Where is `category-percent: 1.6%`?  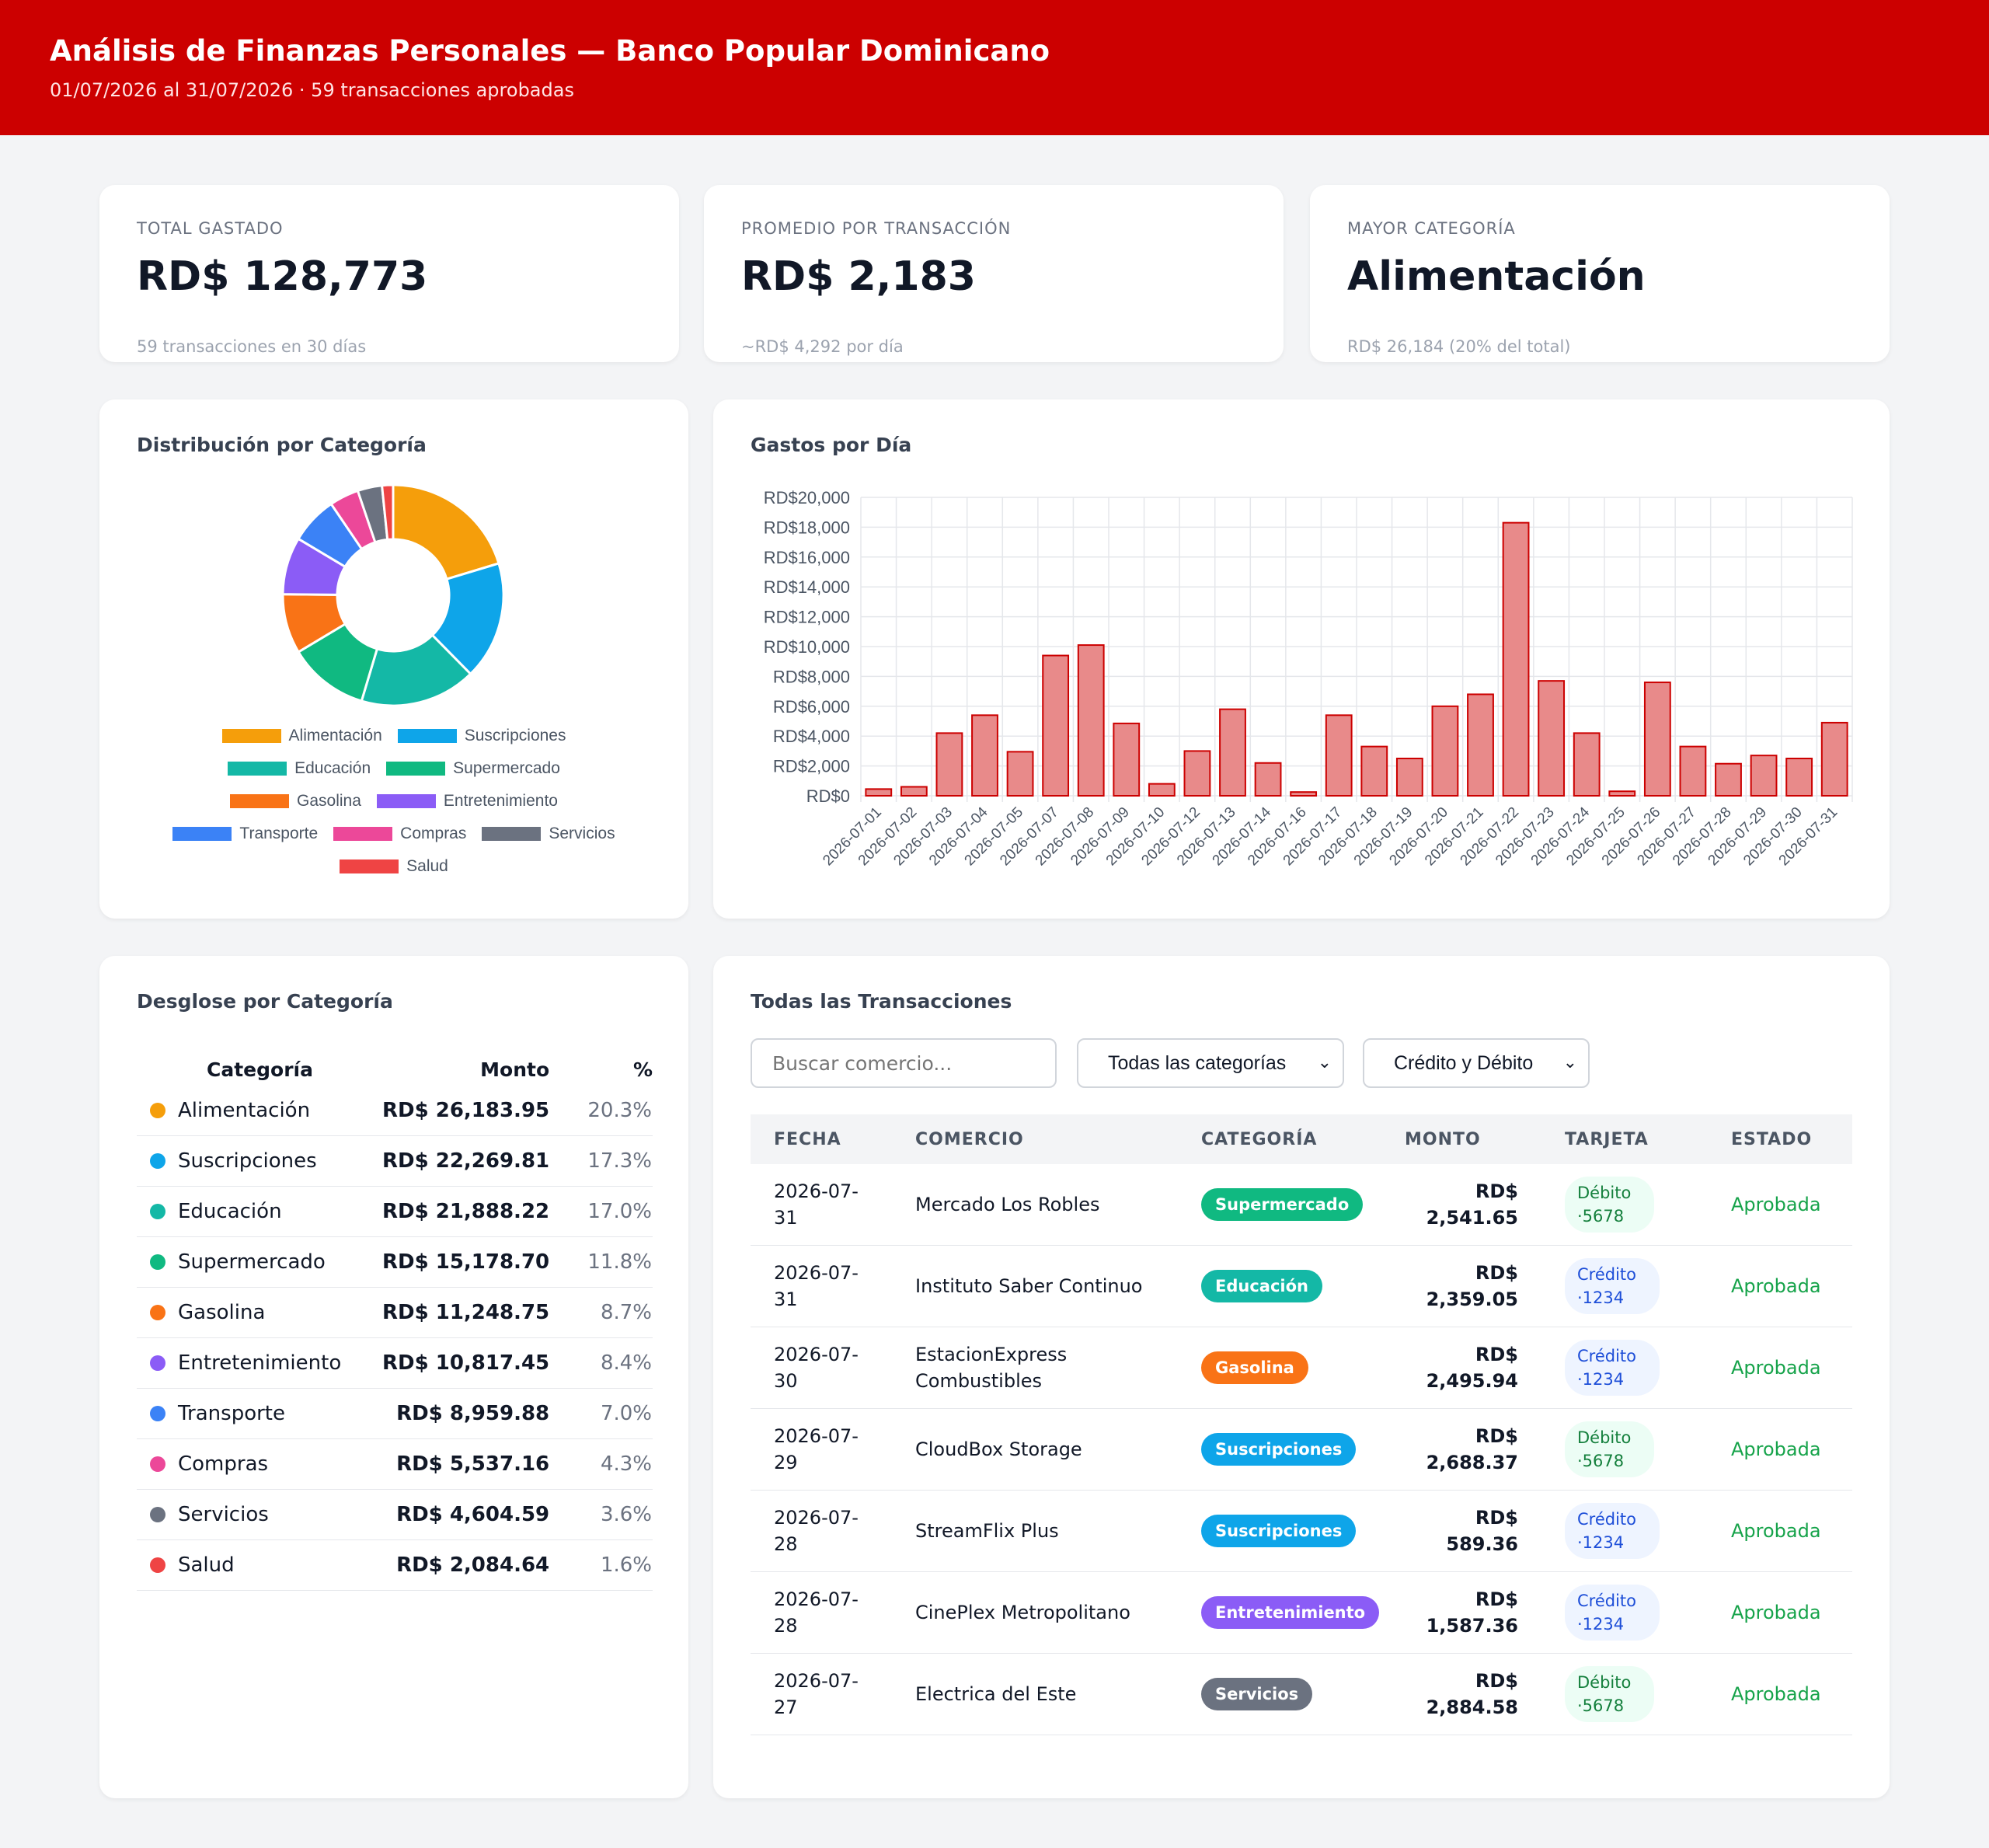
category-percent: 1.6% is located at coordinates (616, 1565).